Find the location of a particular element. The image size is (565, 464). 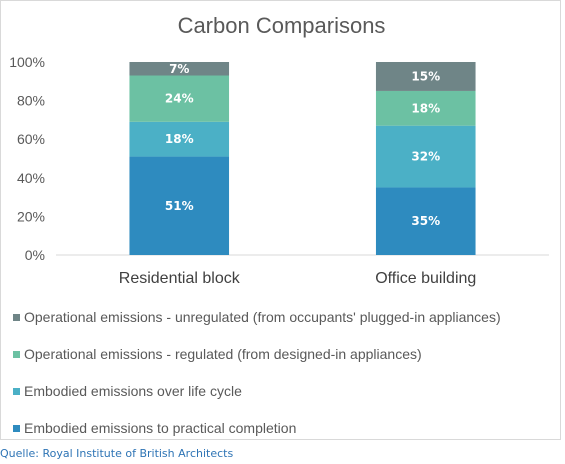

data-label: 51% is located at coordinates (179, 206).